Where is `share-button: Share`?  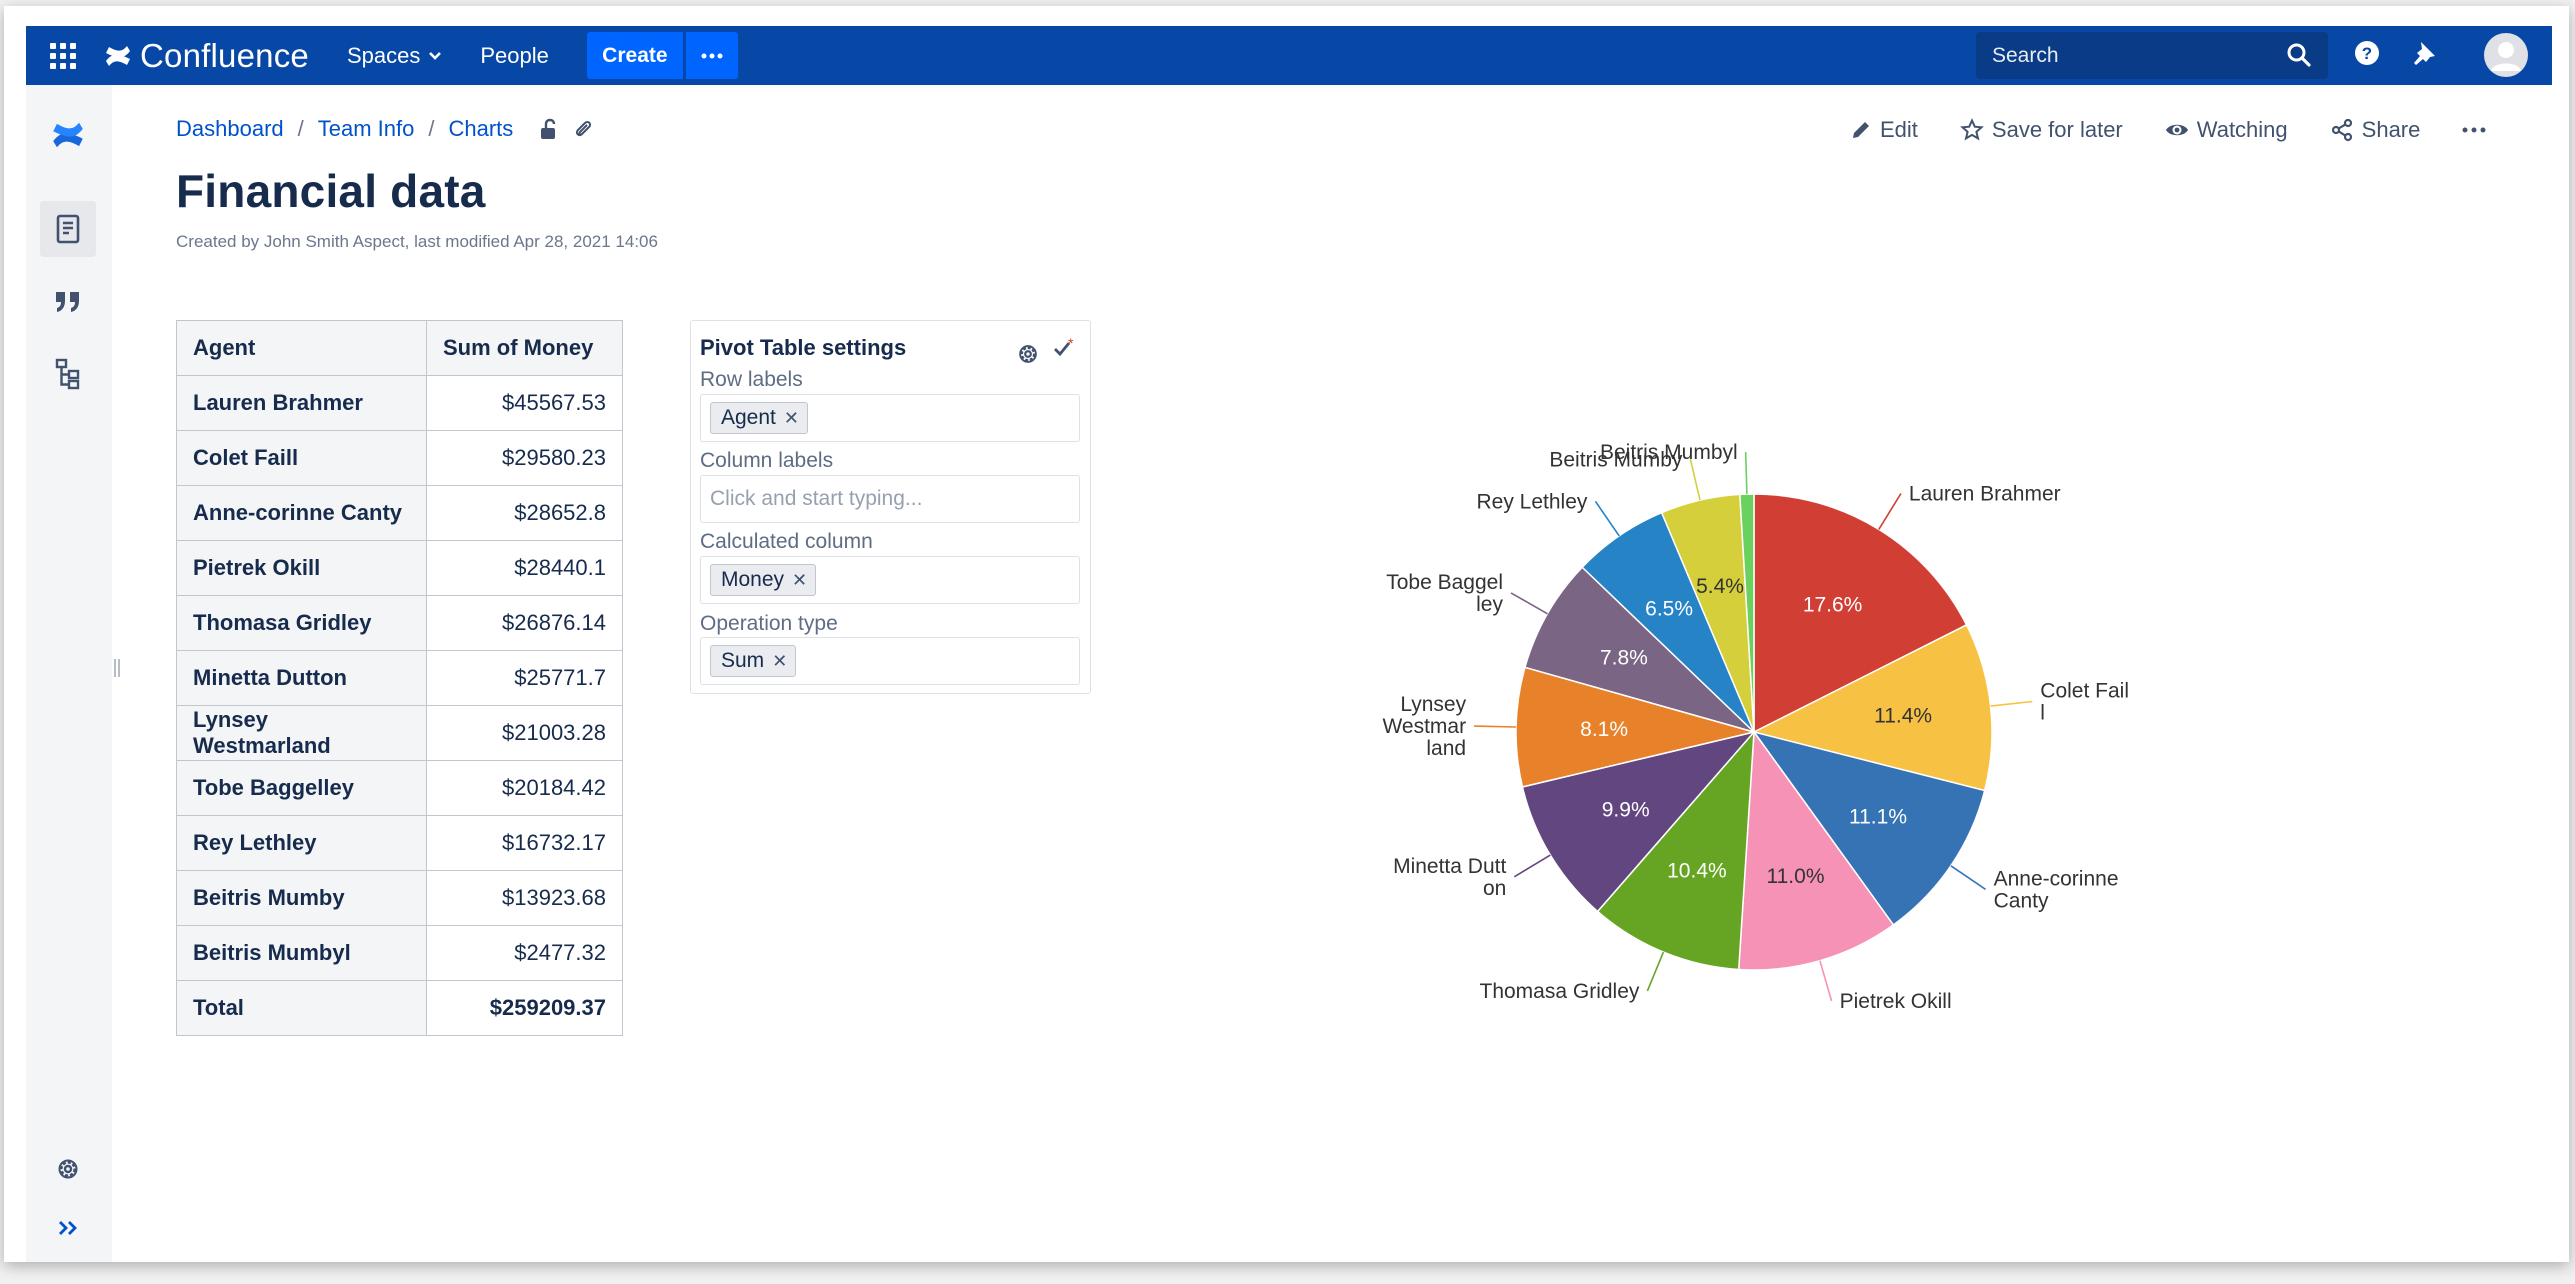 share-button: Share is located at coordinates (2375, 130).